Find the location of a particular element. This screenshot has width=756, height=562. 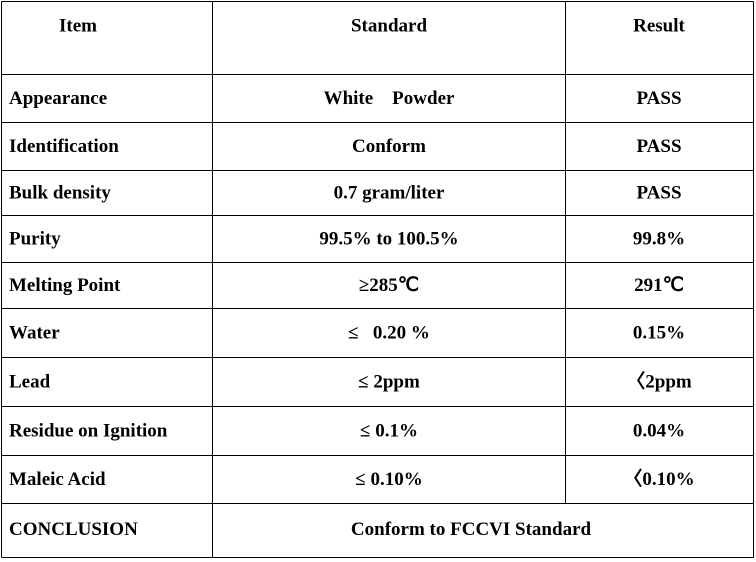

standard-cell: White Powder is located at coordinates (389, 98).